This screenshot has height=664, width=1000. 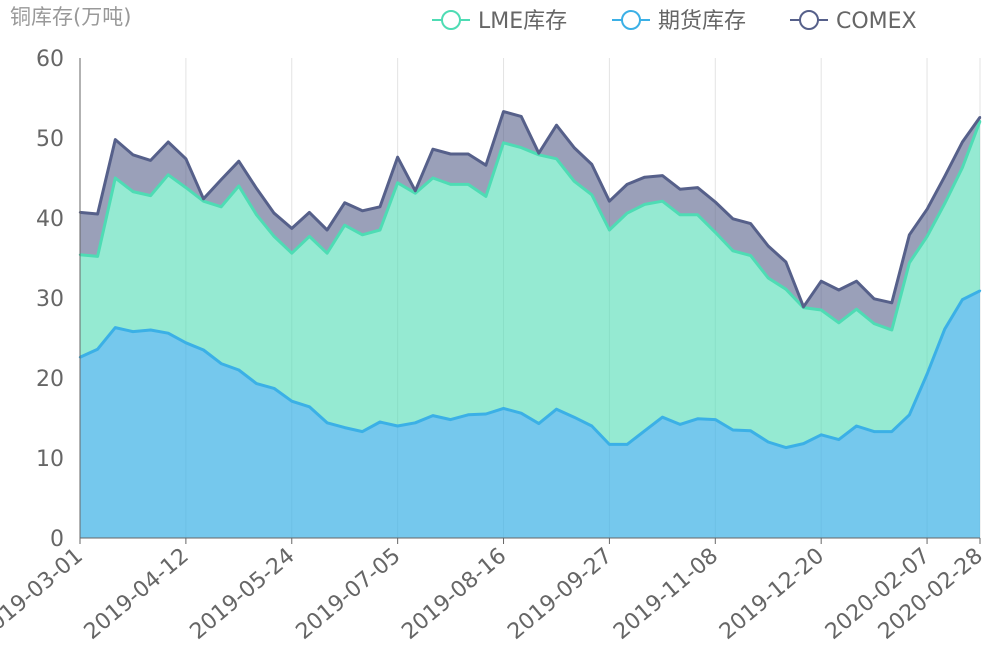 I want to click on legend-item-2: COMEX, so click(x=853, y=21).